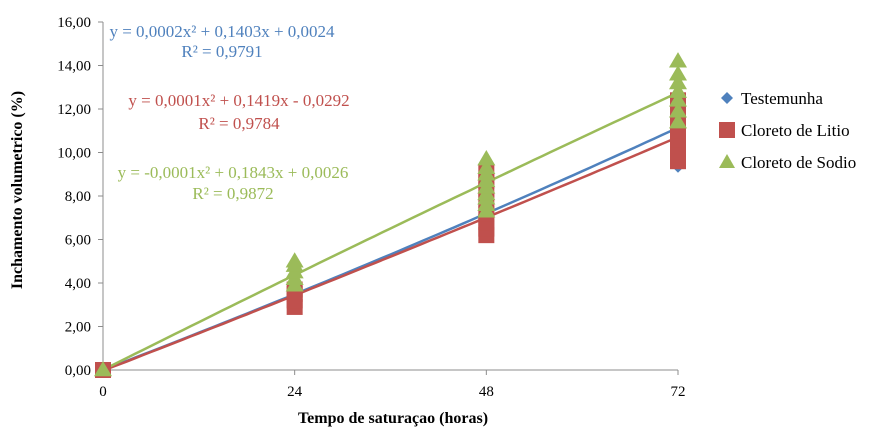 This screenshot has width=884, height=432. I want to click on y-tick-label: 2,00, so click(78, 328).